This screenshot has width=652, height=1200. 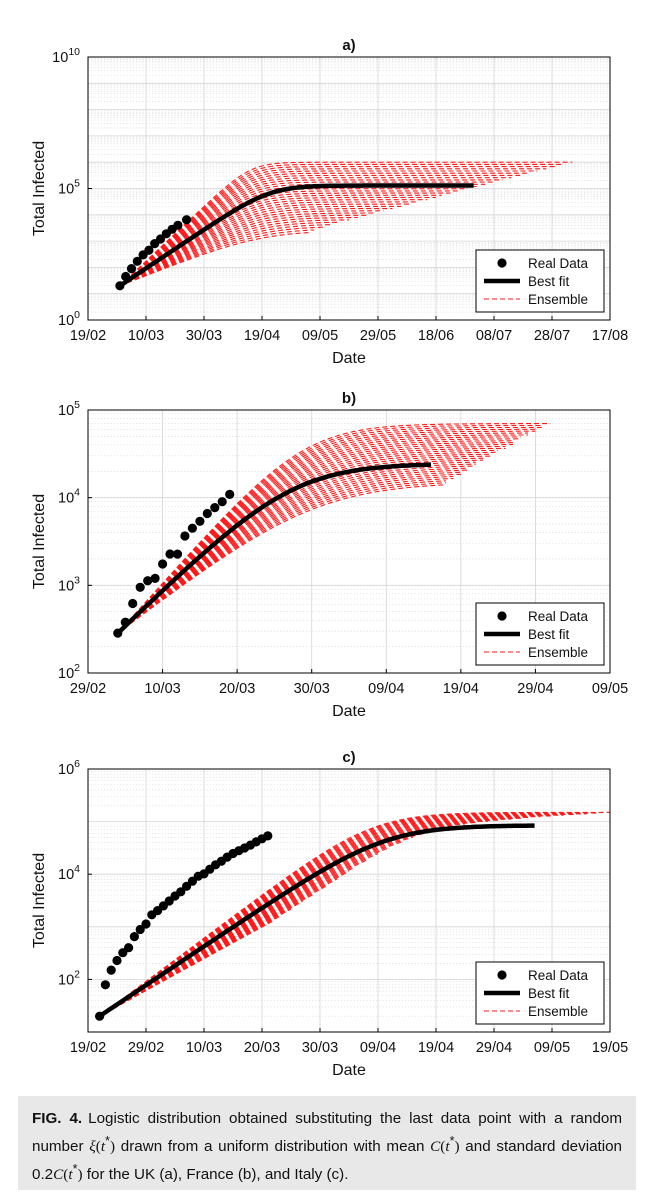 I want to click on x-tick-label: 09/04, so click(x=386, y=689).